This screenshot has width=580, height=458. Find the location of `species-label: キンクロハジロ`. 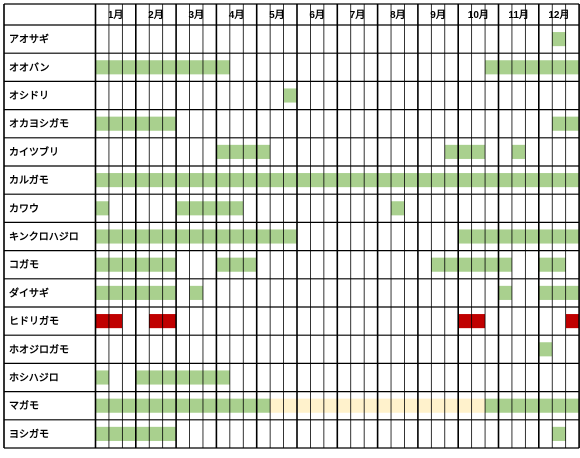

species-label: キンクロハジロ is located at coordinates (44, 237).